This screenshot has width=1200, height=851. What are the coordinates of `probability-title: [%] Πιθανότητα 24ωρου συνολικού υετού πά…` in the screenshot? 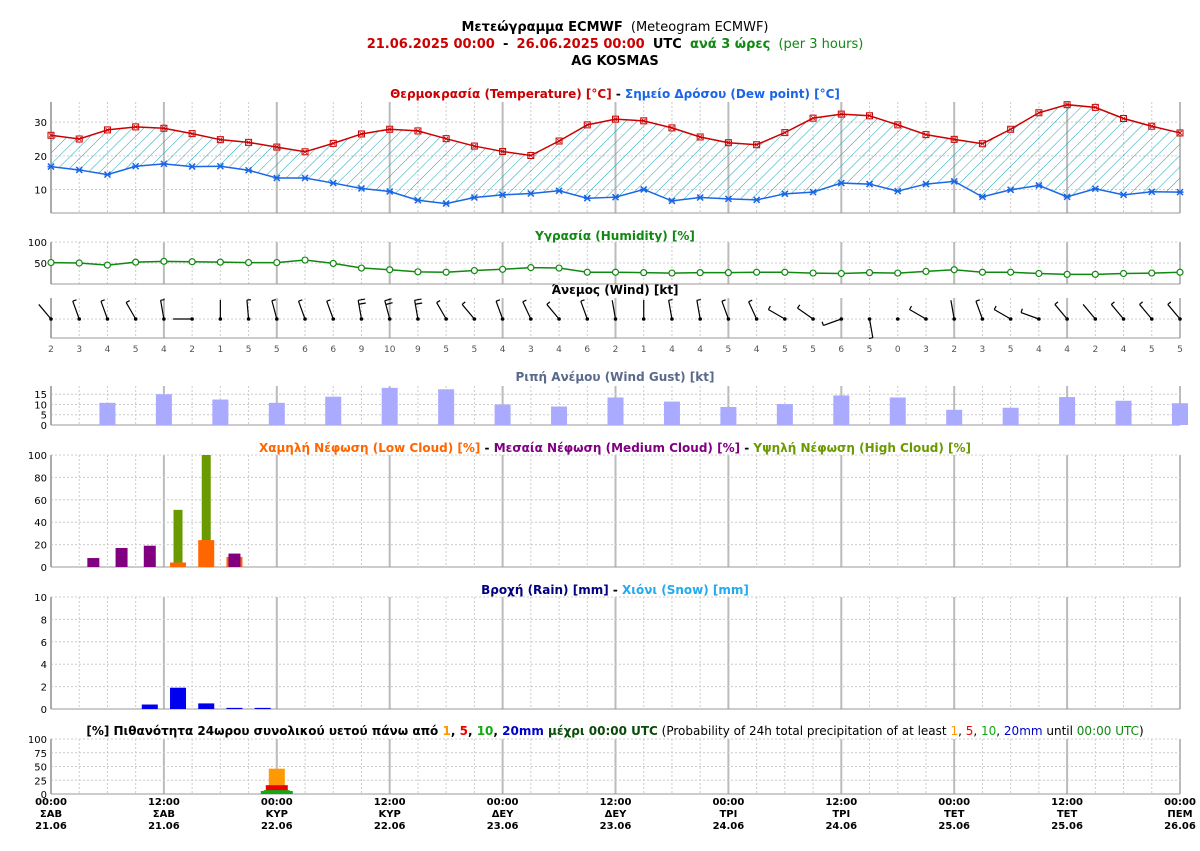 It's located at (614, 731).